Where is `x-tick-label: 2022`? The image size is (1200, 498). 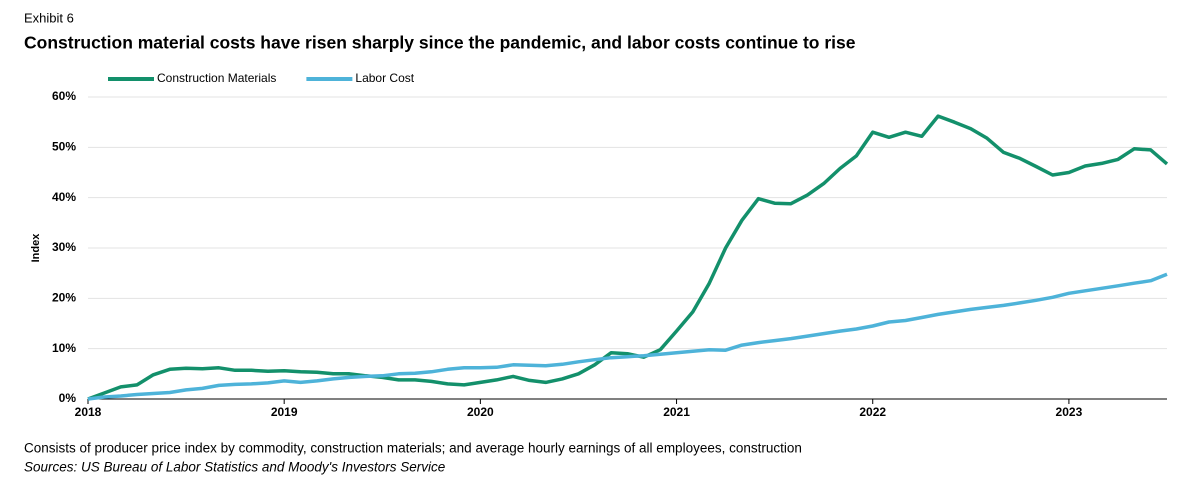
x-tick-label: 2022 is located at coordinates (872, 412).